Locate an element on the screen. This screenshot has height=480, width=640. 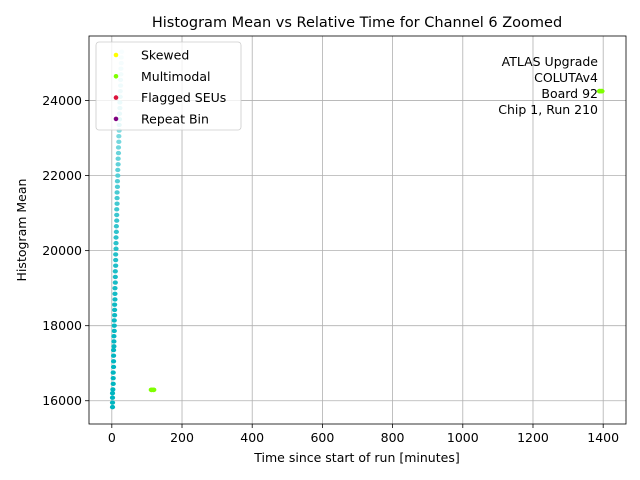
legend: Skewed Multimodal Flagged SEUs Repeat Bin is located at coordinates (168, 86).